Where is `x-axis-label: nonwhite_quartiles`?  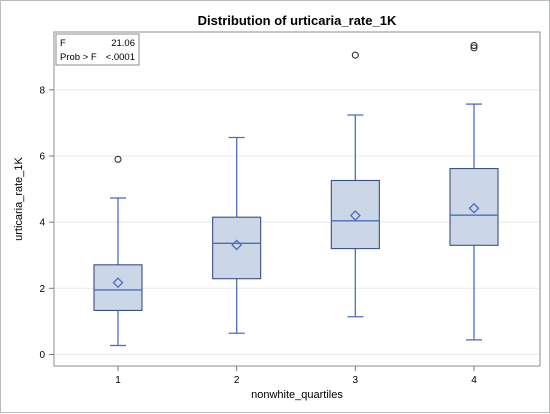
x-axis-label: nonwhite_quartiles is located at coordinates (297, 395).